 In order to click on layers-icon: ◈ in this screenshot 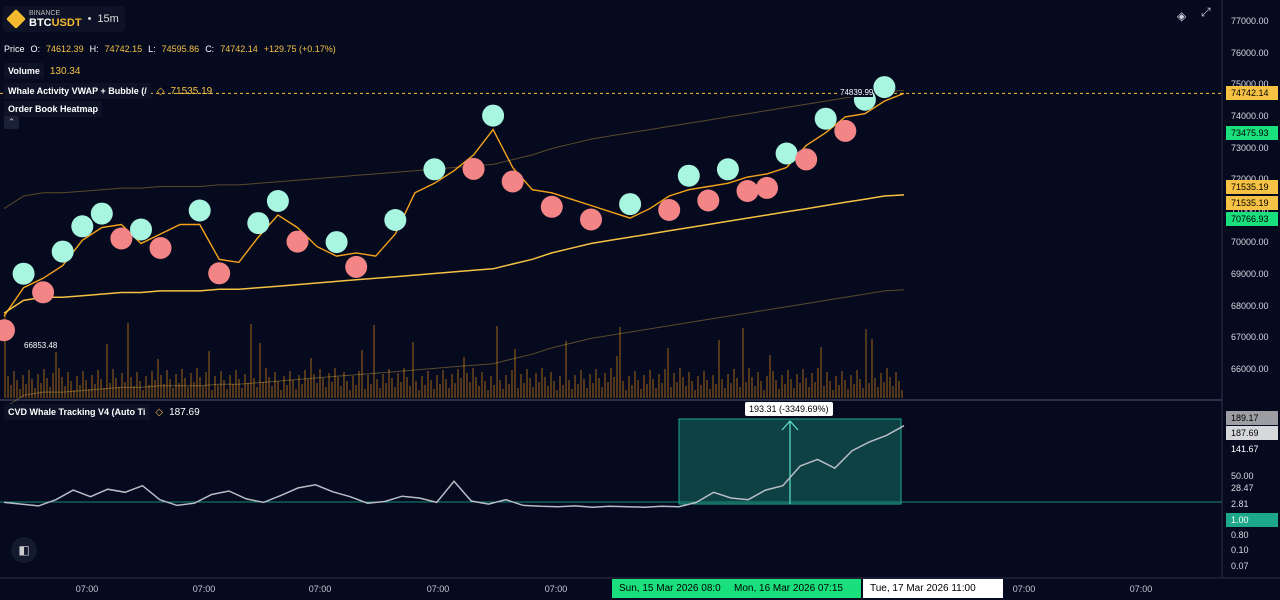, I will do `click(1182, 16)`.